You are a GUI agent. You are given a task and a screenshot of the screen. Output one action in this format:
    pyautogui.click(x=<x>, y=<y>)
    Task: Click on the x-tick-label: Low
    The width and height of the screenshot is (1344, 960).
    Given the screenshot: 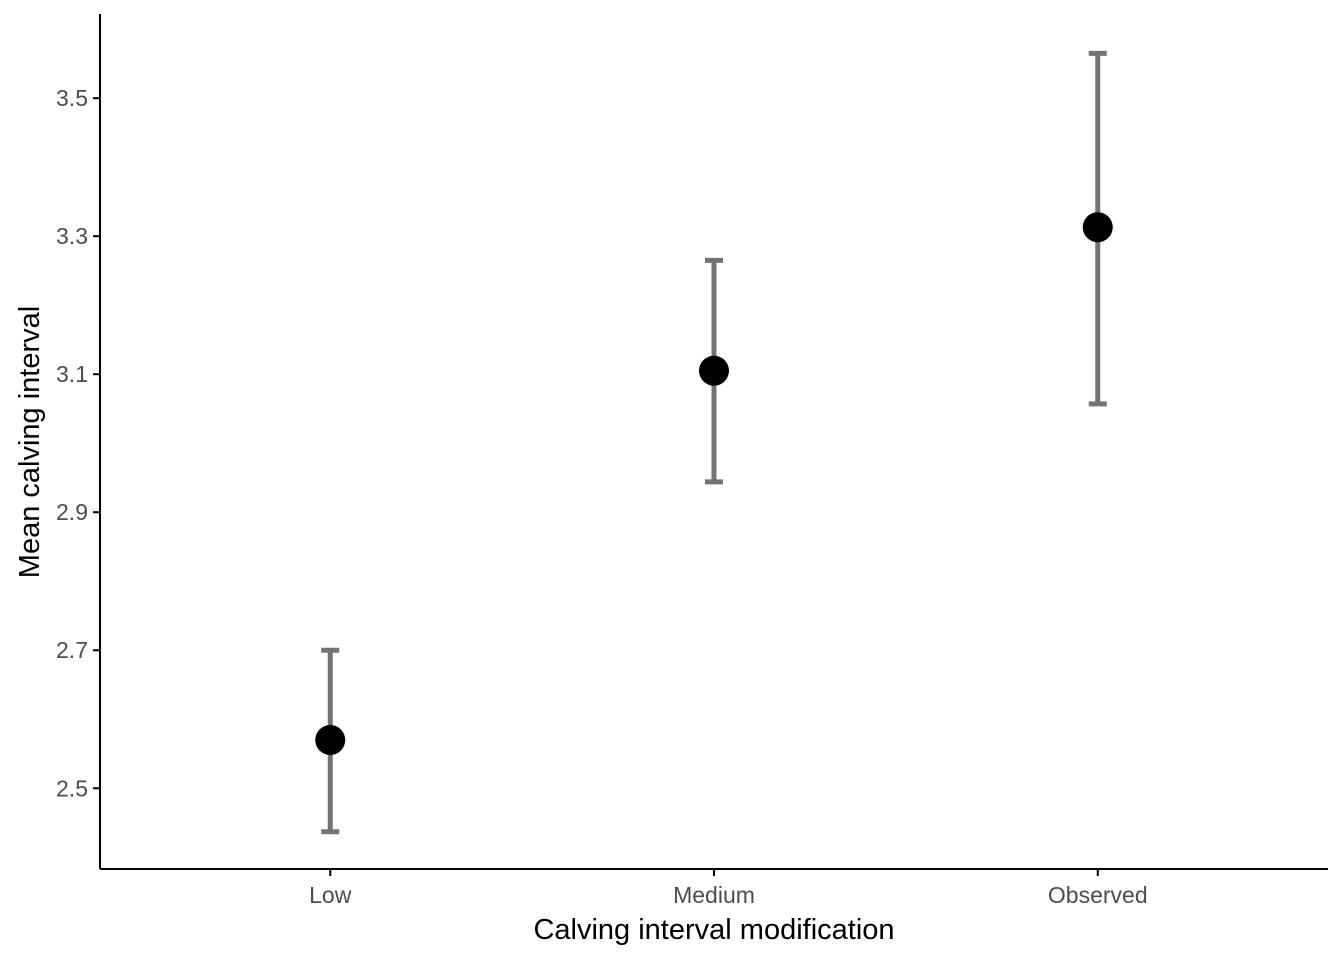 What is the action you would take?
    pyautogui.click(x=330, y=895)
    